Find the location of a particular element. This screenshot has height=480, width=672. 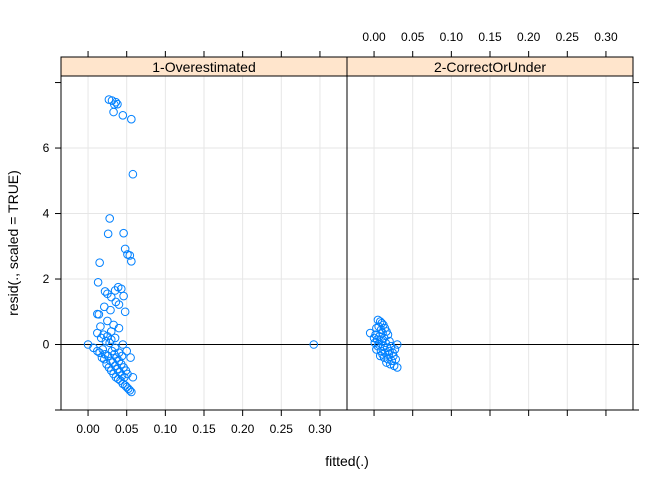

y-axis-label: resid(., scaled = TRUE) is located at coordinates (13, 243).